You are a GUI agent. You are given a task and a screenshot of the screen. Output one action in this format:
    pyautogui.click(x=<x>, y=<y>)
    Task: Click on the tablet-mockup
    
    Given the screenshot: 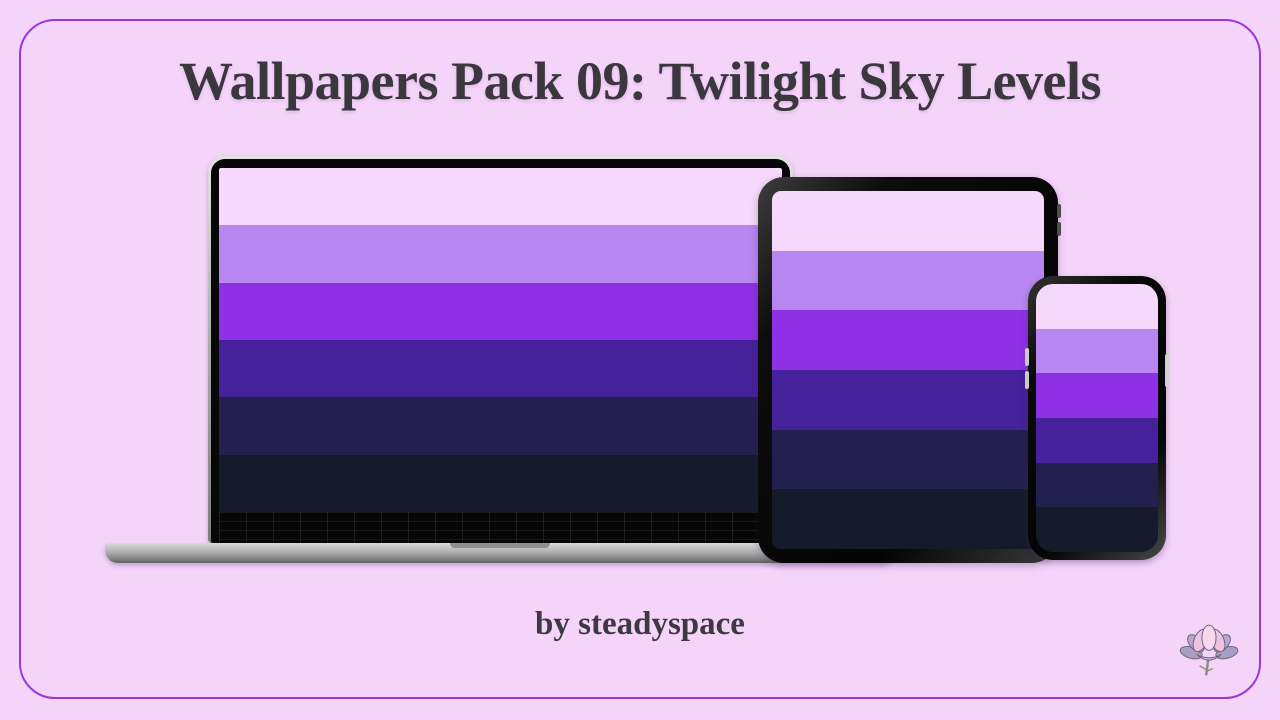 What is the action you would take?
    pyautogui.click(x=909, y=370)
    